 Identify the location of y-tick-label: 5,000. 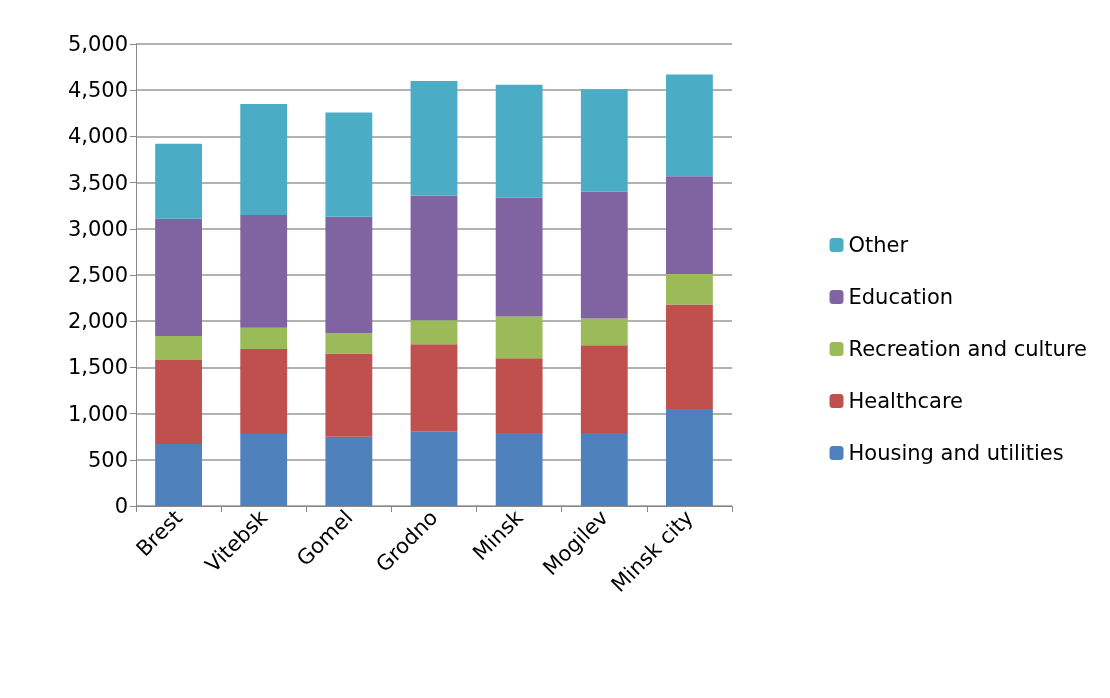
(97, 44).